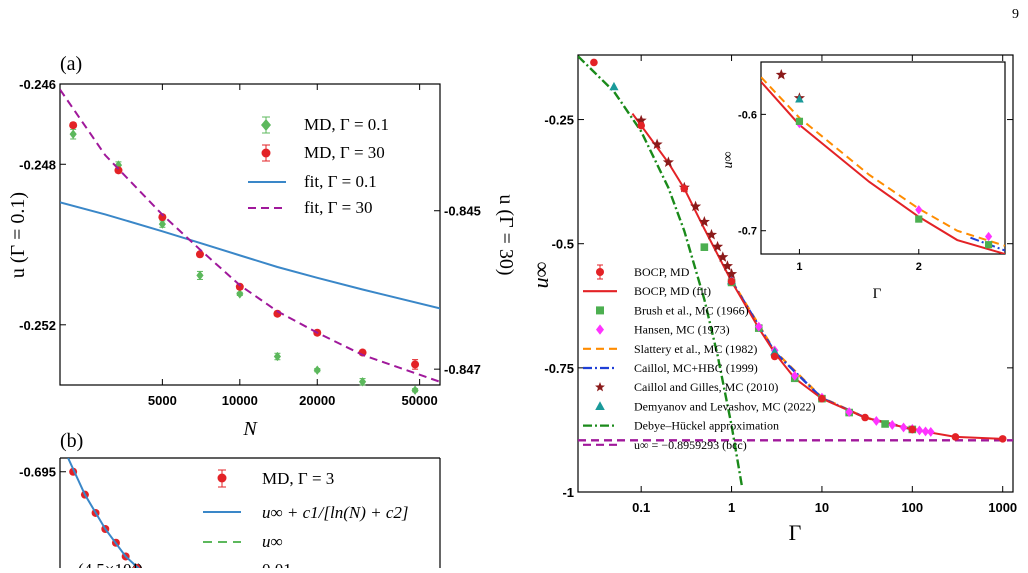 The image size is (1028, 573). What do you see at coordinates (37, 84) in the screenshot?
I see `y-tick-label: -0.246` at bounding box center [37, 84].